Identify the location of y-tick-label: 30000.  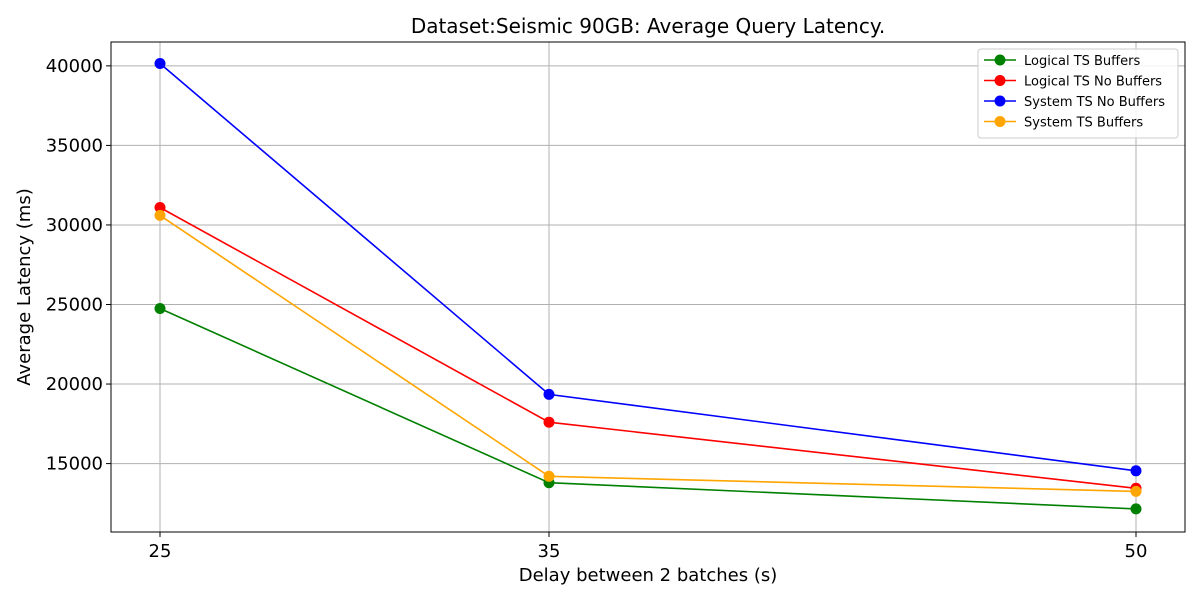
(74, 225).